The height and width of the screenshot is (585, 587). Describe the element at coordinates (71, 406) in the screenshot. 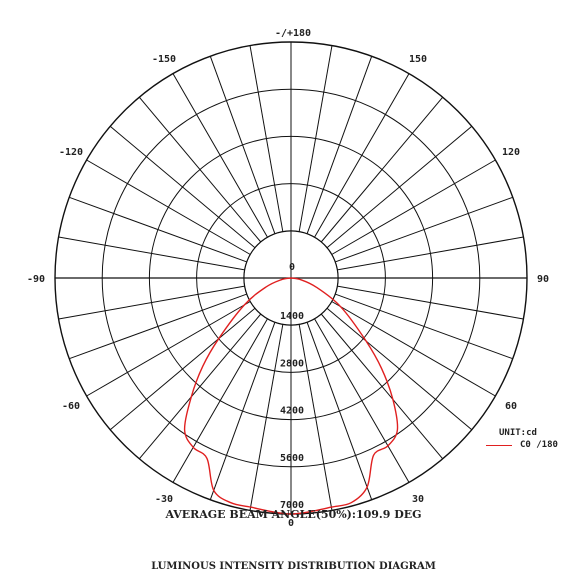

I see `angle-label: -60` at that location.